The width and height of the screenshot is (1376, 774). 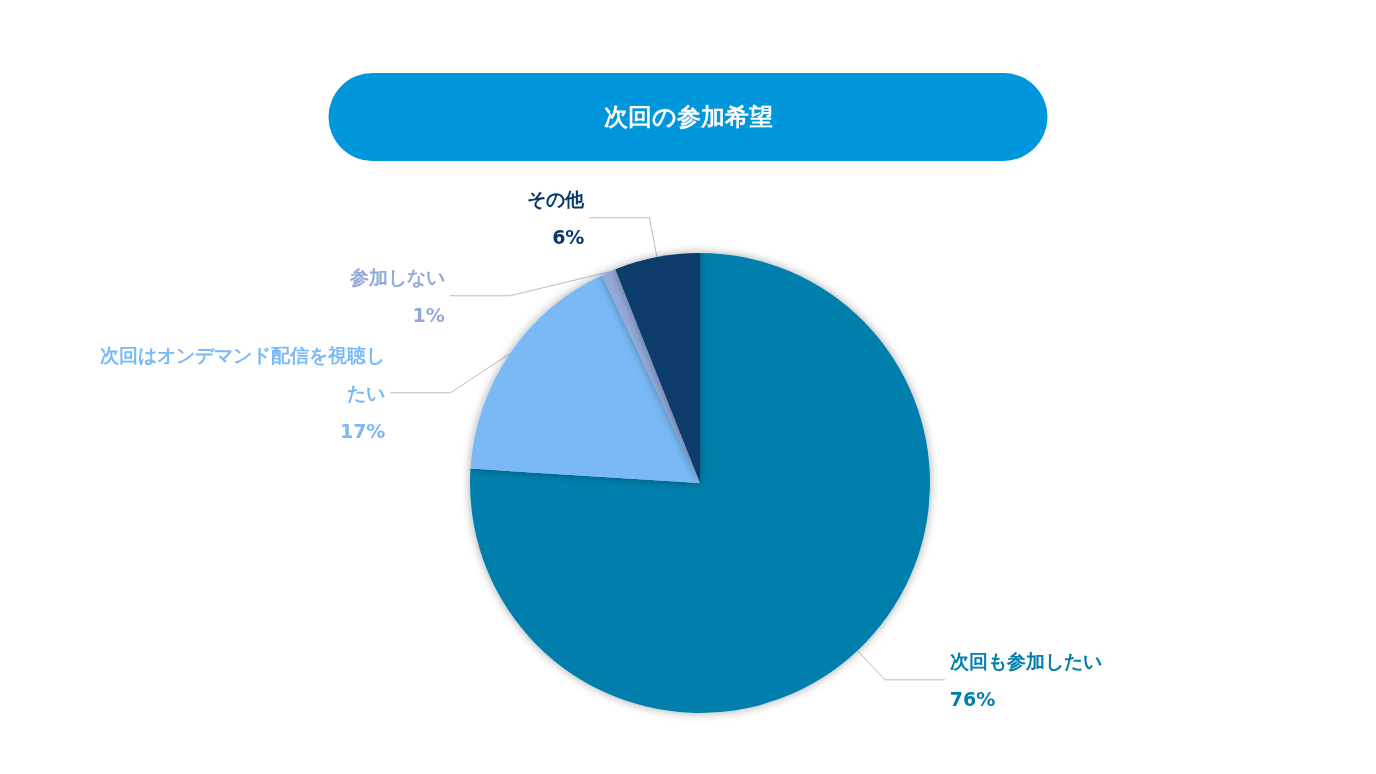 What do you see at coordinates (556, 198) in the screenshot?
I see `slice-label: その他` at bounding box center [556, 198].